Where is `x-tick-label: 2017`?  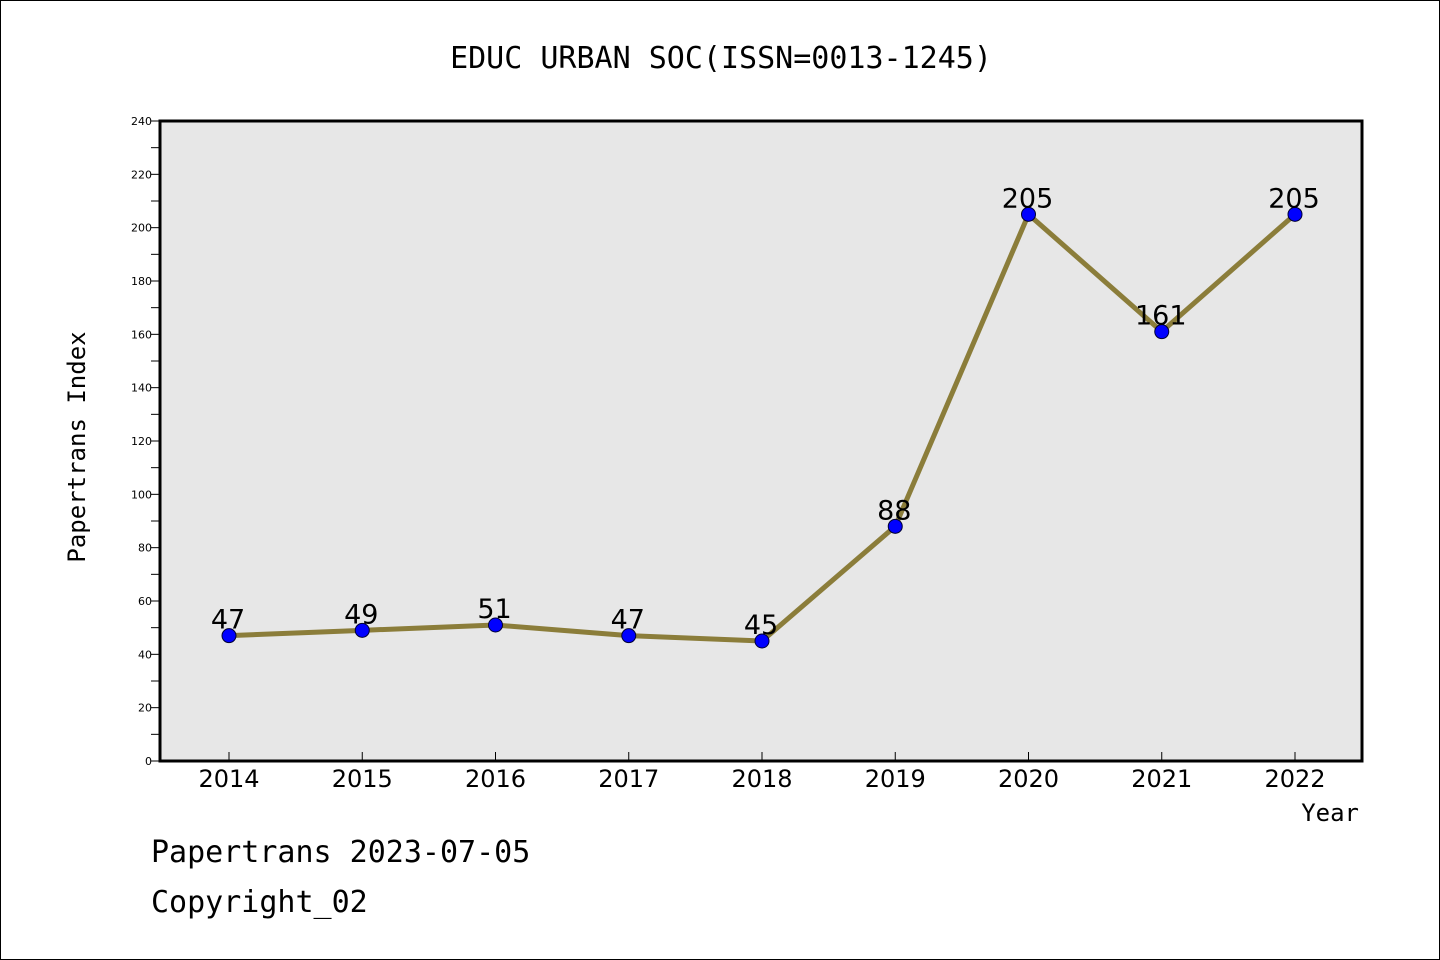
x-tick-label: 2017 is located at coordinates (628, 779).